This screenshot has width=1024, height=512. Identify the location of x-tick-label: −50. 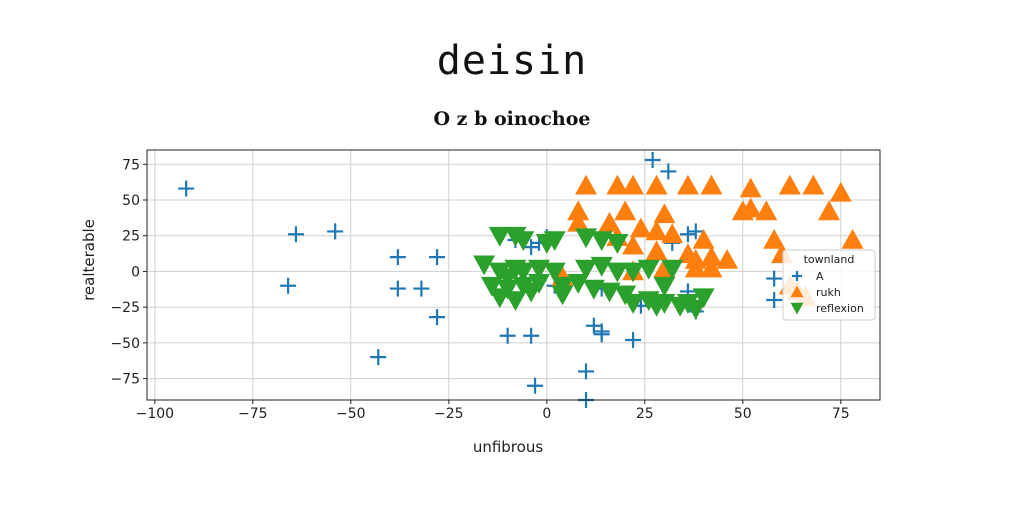
(351, 414).